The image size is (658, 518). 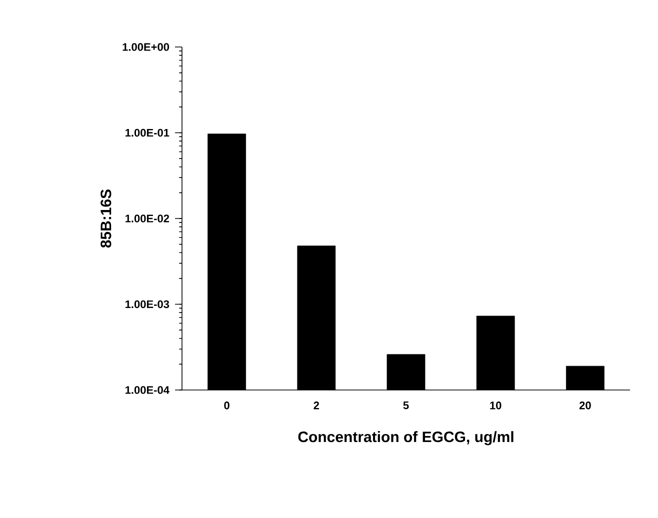 What do you see at coordinates (148, 218) in the screenshot?
I see `y-tick-label: 1.00E-02` at bounding box center [148, 218].